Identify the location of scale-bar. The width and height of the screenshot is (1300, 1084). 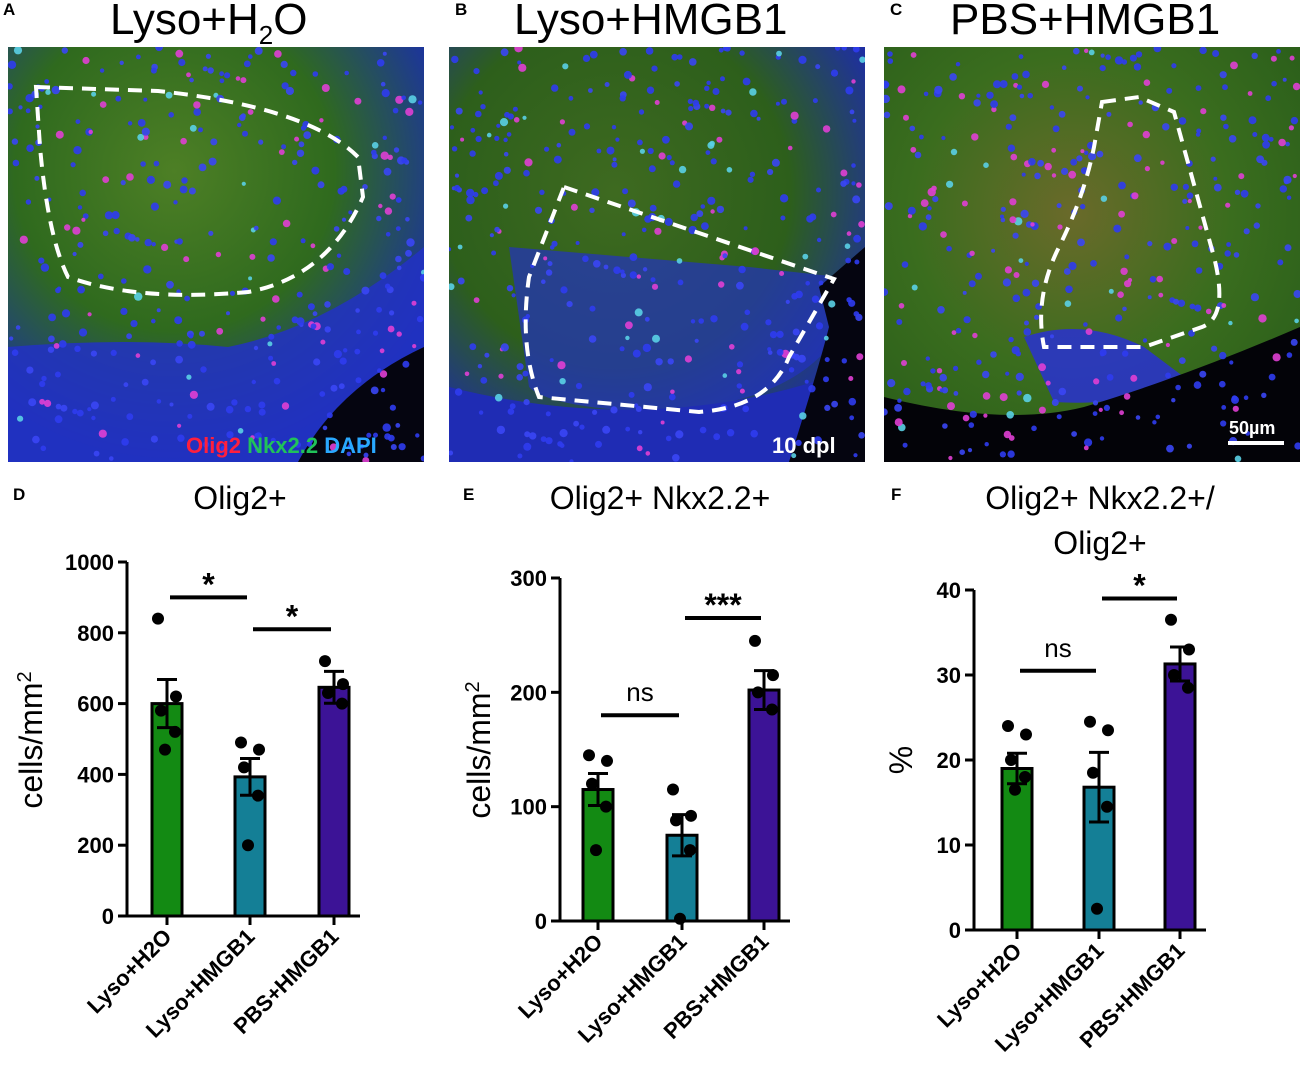
(1256, 443).